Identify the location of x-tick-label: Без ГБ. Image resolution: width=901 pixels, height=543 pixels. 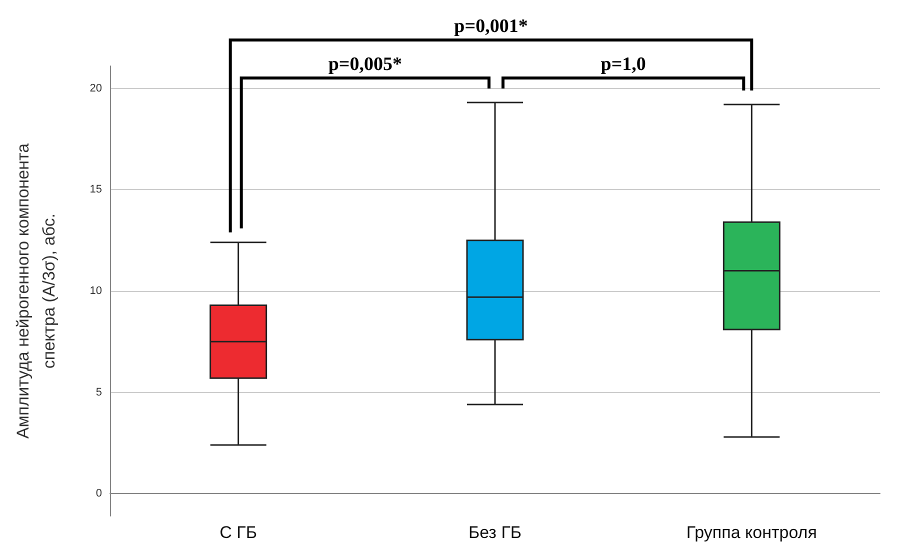
(495, 532).